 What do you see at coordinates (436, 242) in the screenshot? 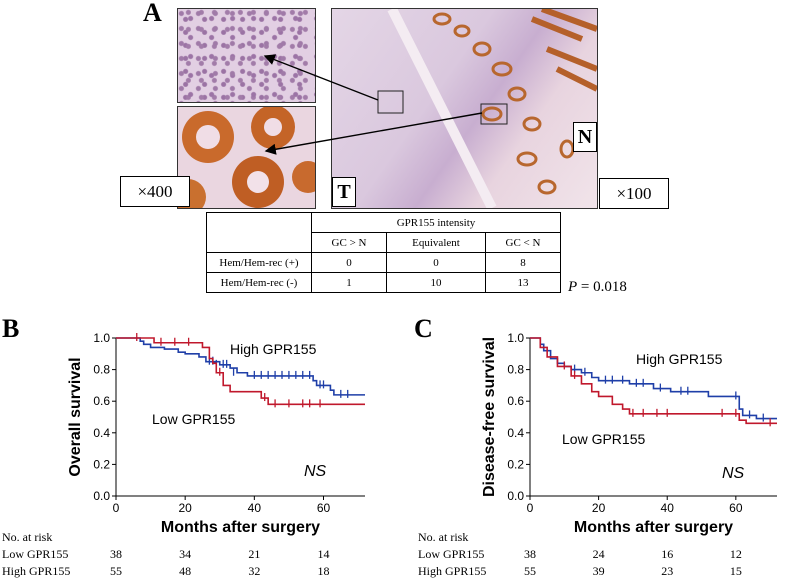
I see `table-col-header: Equivalent` at bounding box center [436, 242].